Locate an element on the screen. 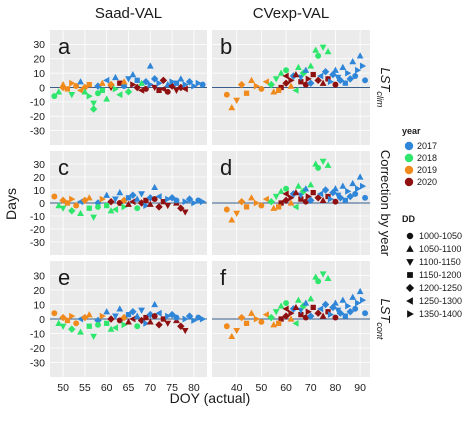 The image size is (474, 423). panel-letter: f is located at coordinates (223, 277).